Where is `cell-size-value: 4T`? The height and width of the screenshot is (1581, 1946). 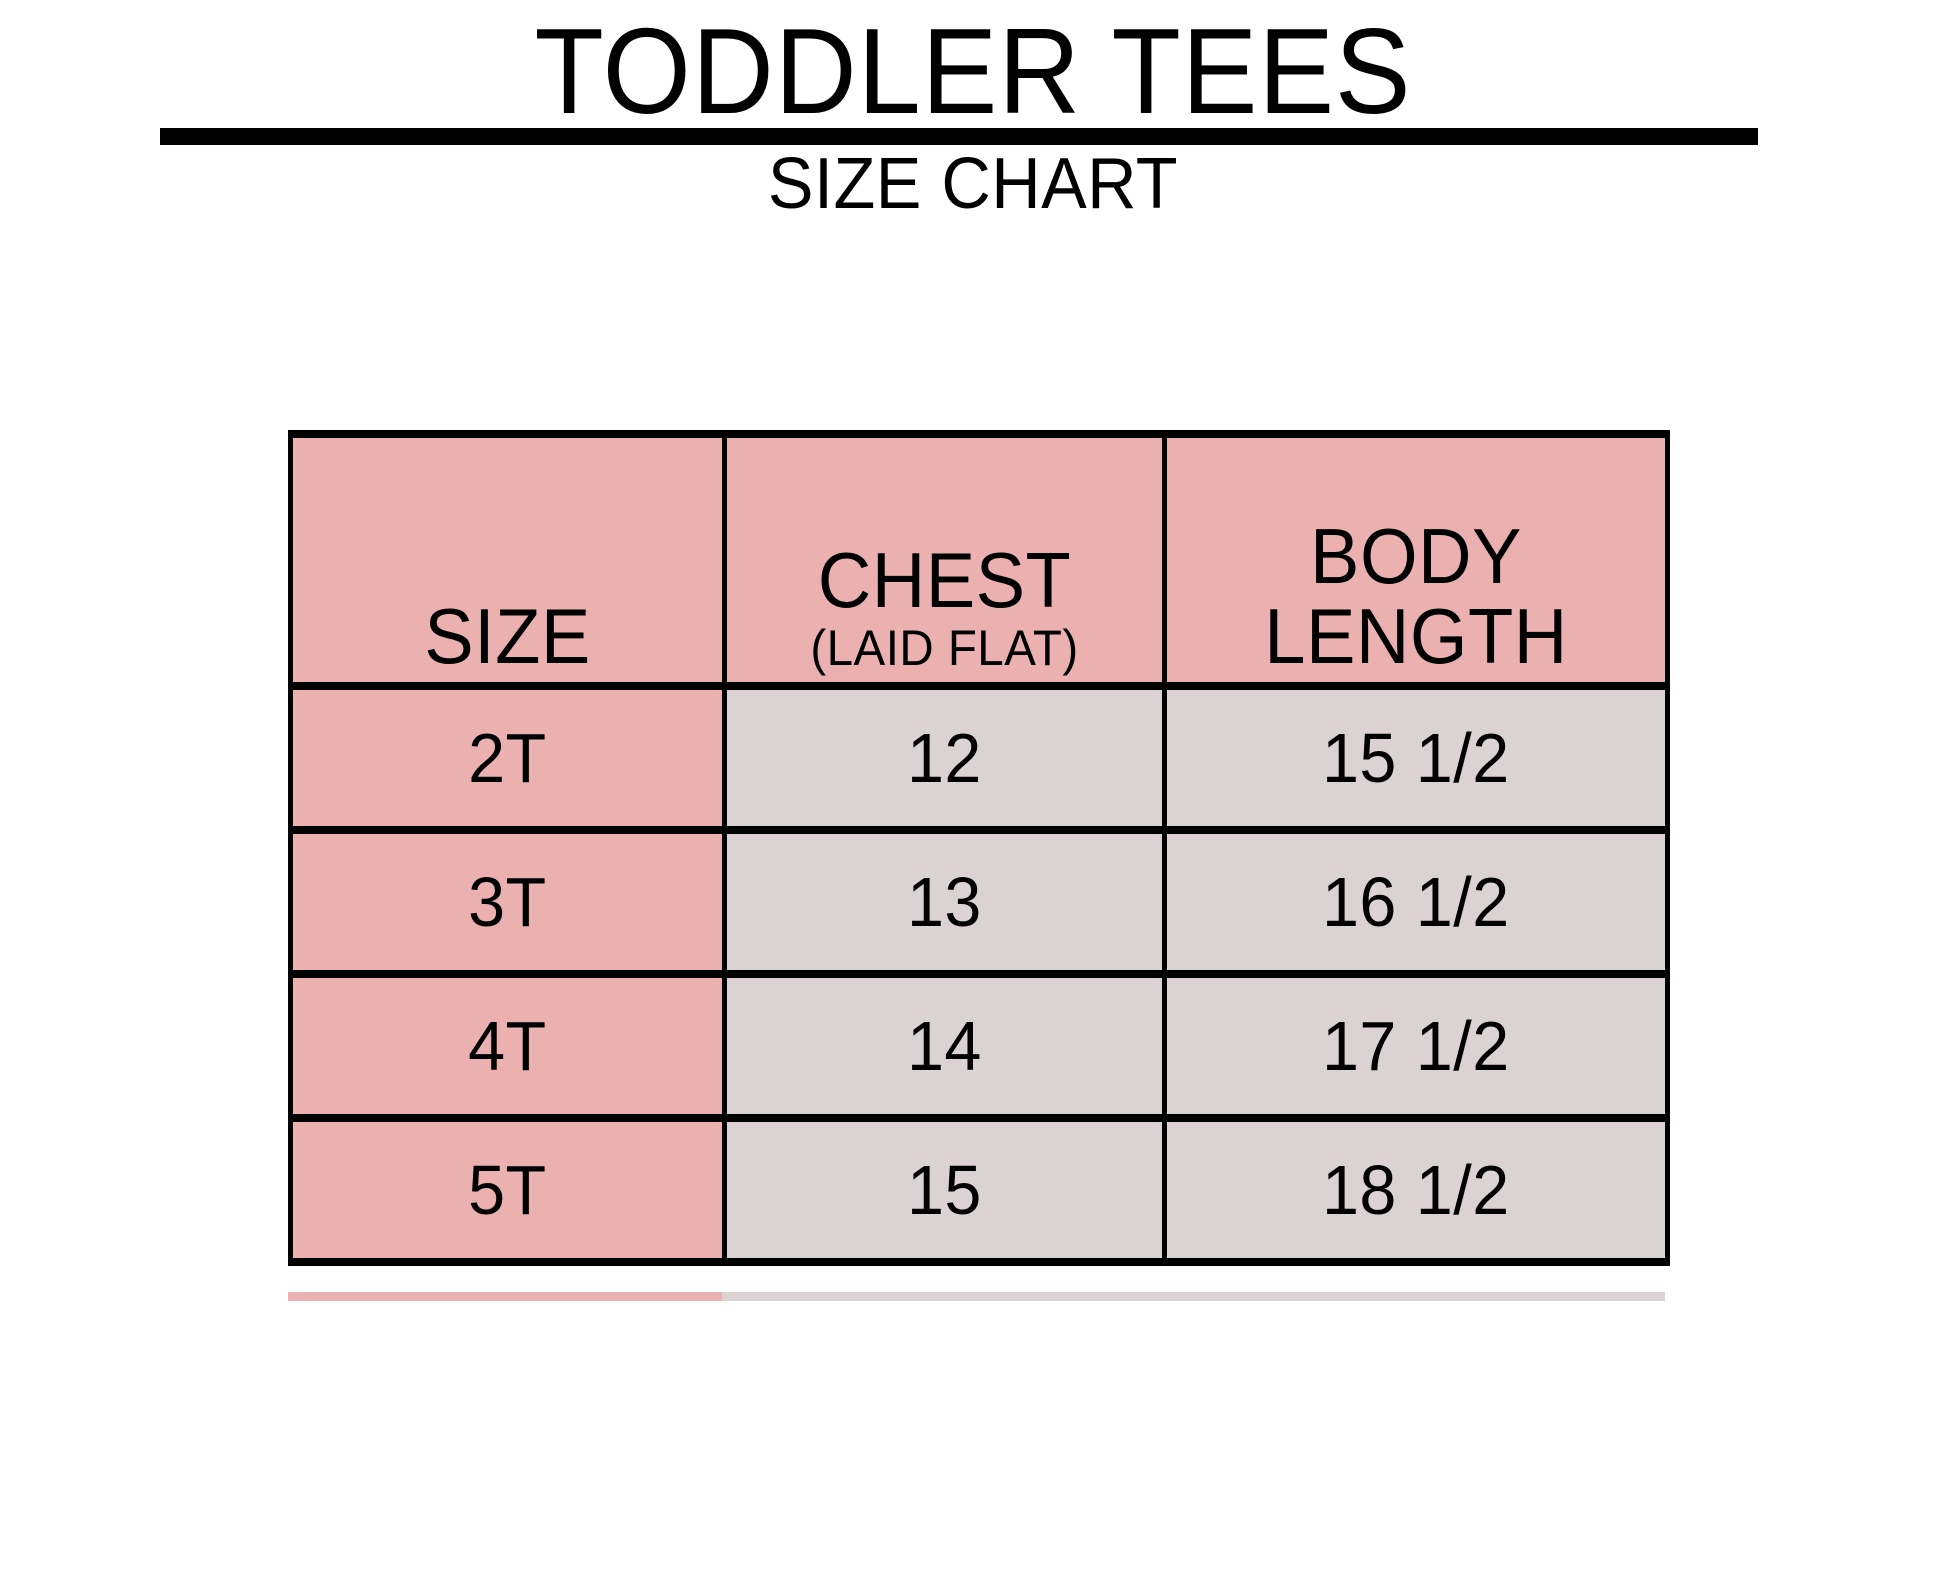
cell-size-value: 4T is located at coordinates (507, 1046).